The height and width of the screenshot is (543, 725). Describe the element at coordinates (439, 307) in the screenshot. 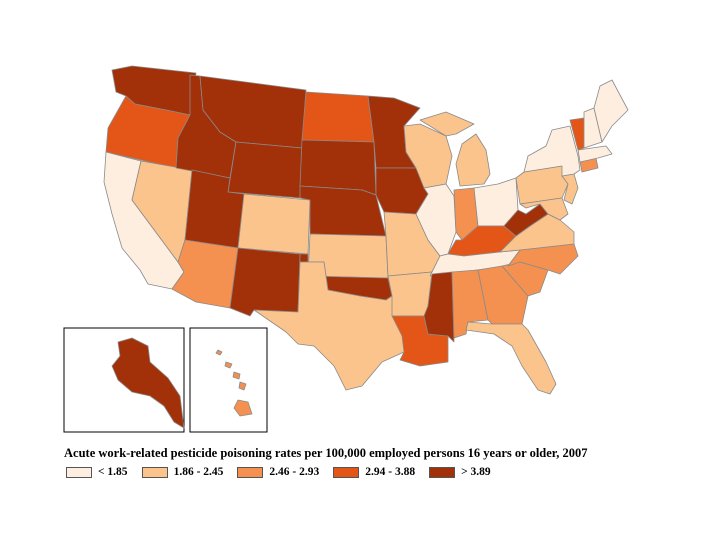

I see `state-MS` at that location.